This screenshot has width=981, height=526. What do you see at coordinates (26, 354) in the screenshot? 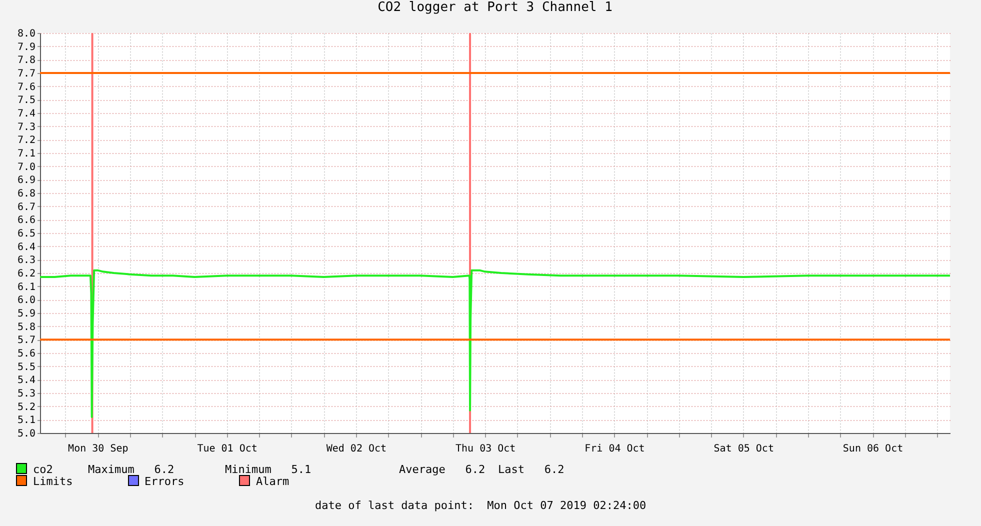
I see `y-tick-label: 5.6` at bounding box center [26, 354].